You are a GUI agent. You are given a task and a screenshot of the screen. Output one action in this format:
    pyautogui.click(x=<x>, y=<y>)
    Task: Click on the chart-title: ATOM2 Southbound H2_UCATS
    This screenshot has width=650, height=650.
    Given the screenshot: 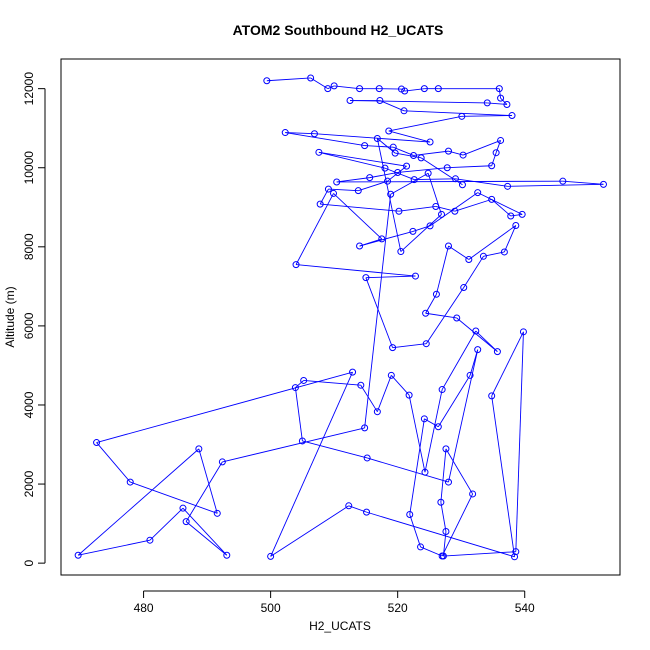 What is the action you would take?
    pyautogui.click(x=338, y=30)
    